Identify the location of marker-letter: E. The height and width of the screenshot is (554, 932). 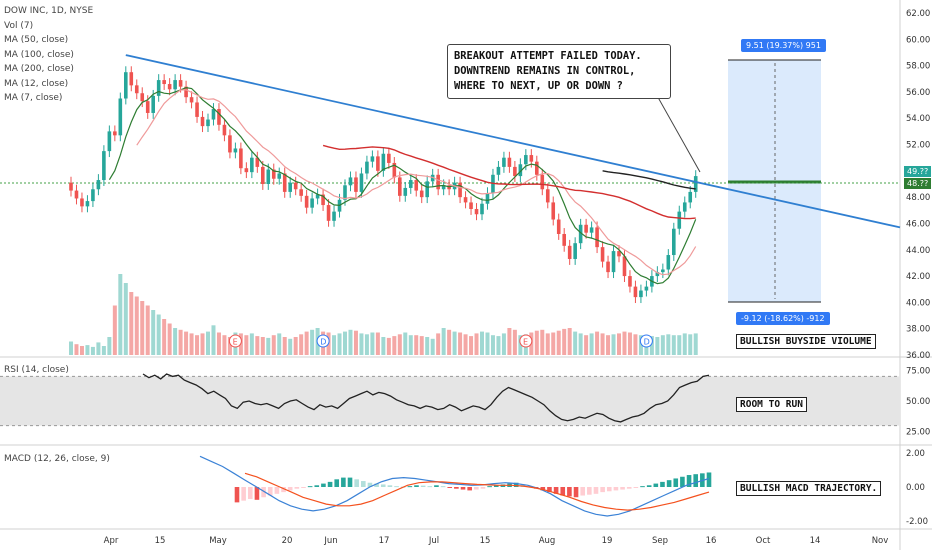
(525, 342).